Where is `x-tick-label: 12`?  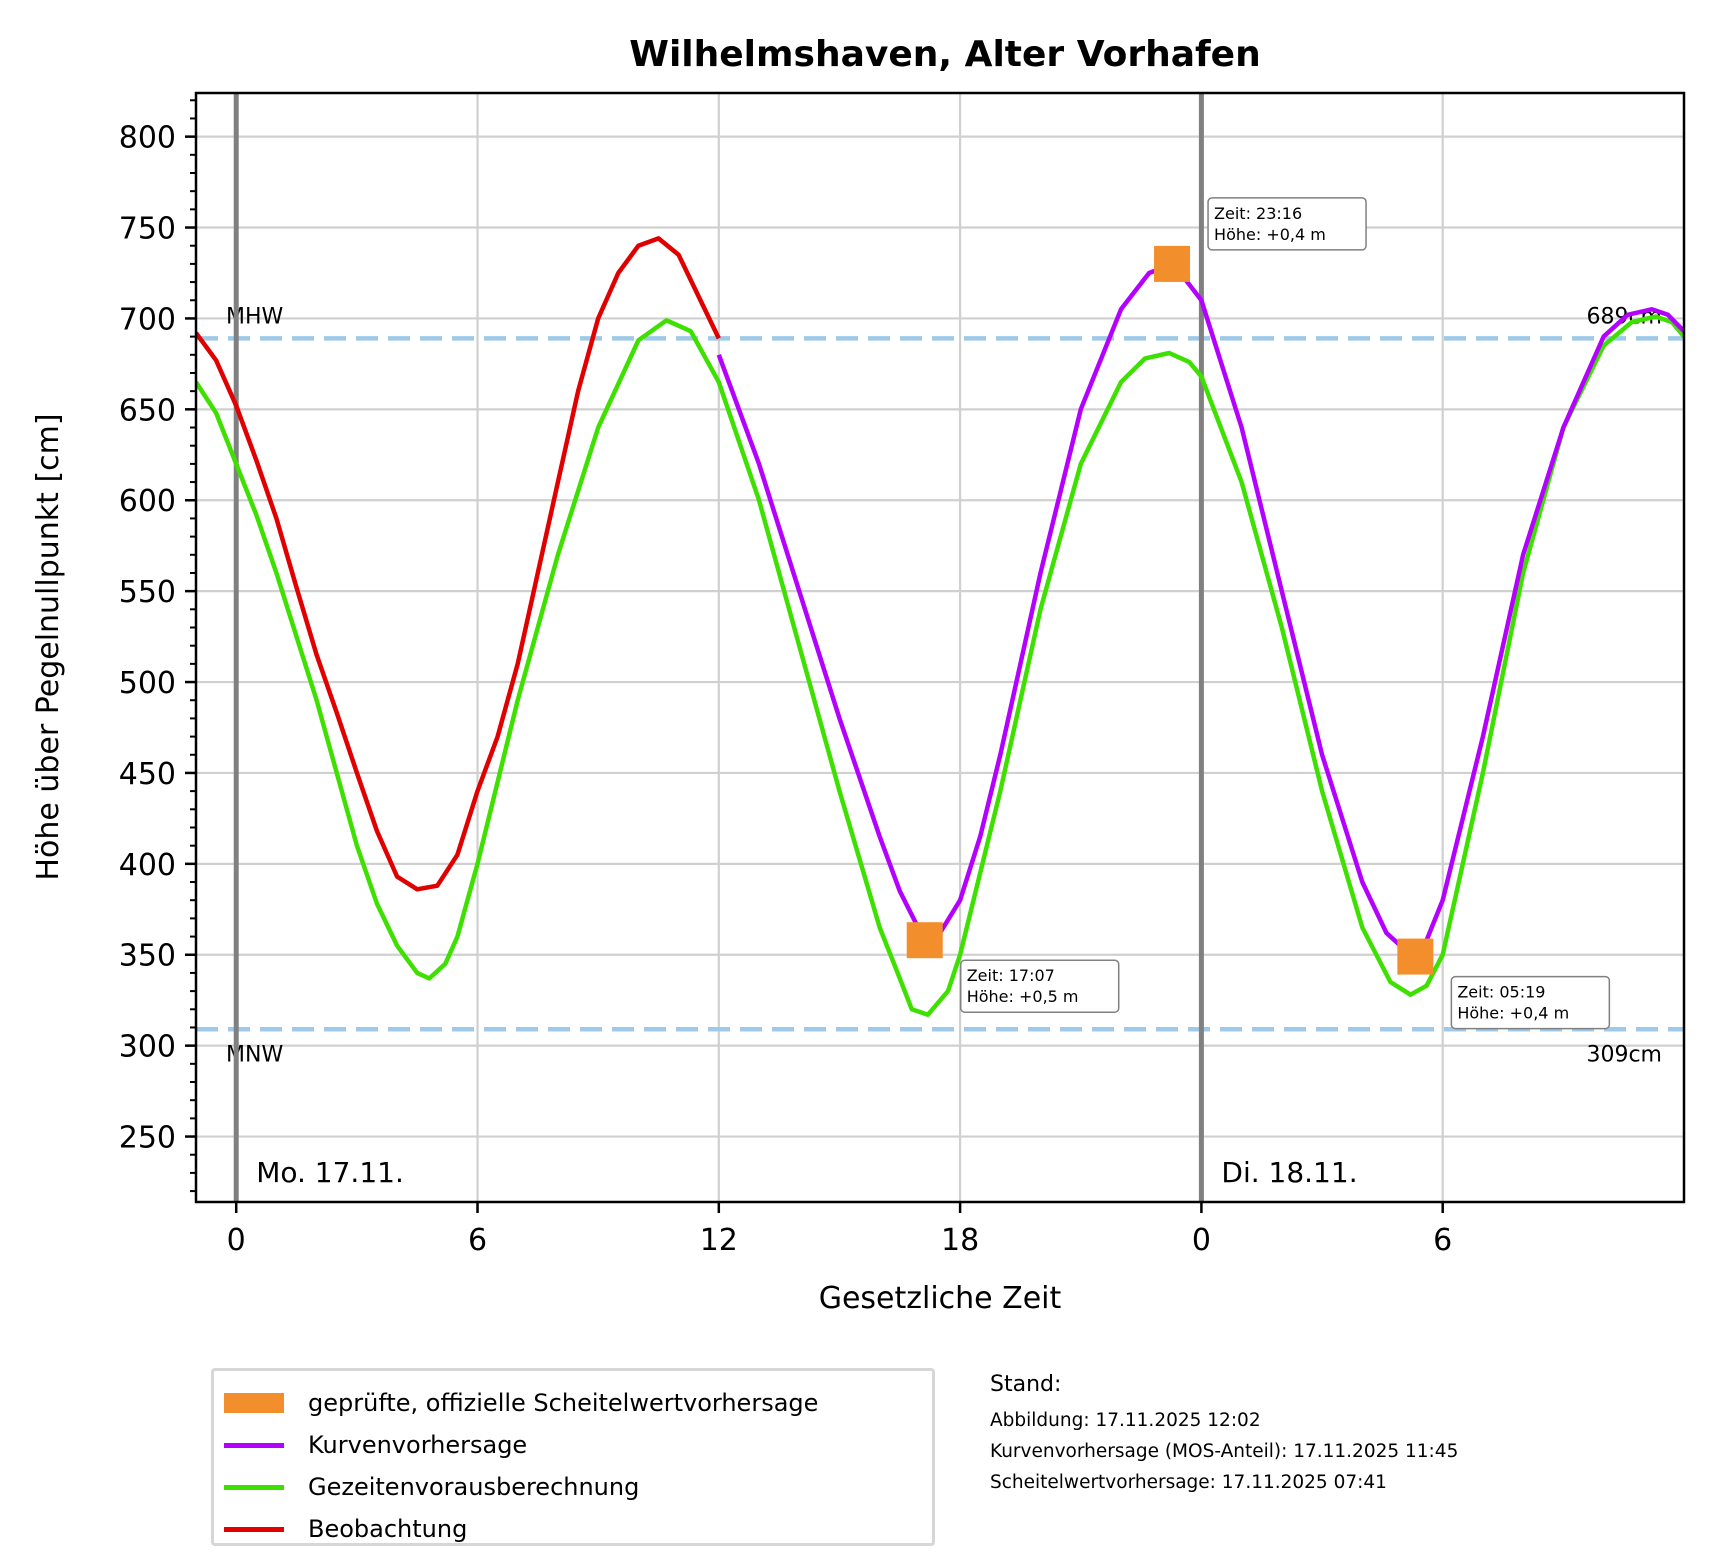 x-tick-label: 12 is located at coordinates (719, 1240).